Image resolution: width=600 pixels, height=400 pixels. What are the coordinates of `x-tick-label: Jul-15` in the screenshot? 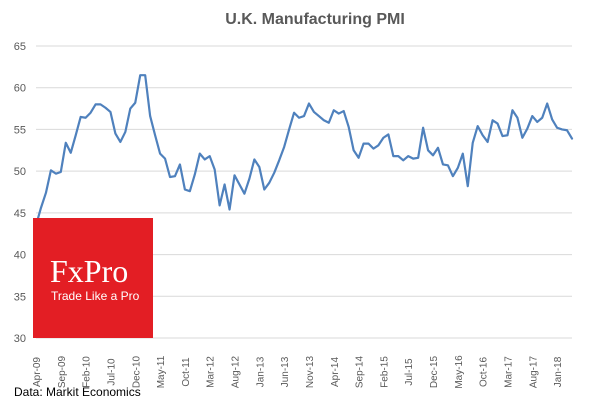 It's located at (409, 372).